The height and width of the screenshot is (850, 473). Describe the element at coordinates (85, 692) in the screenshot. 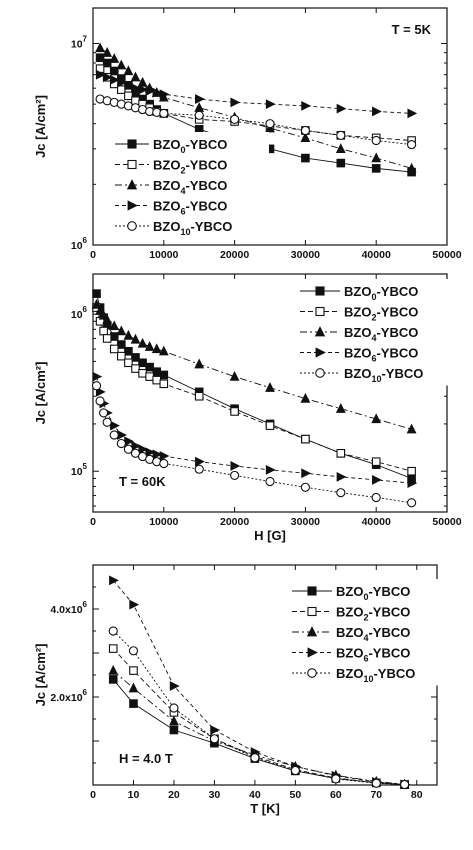

I see `y-tick-exponent: 6` at that location.